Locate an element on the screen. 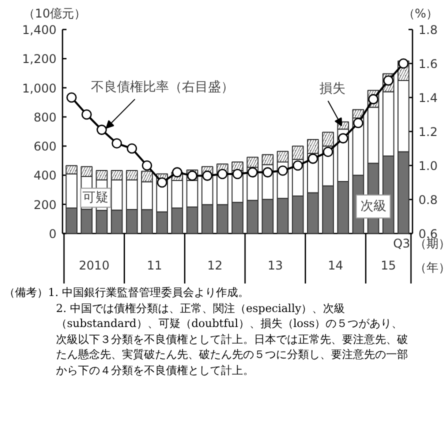 This screenshot has width=448, height=423. series-label: 不良債権比率（右目盛） is located at coordinates (162, 86).